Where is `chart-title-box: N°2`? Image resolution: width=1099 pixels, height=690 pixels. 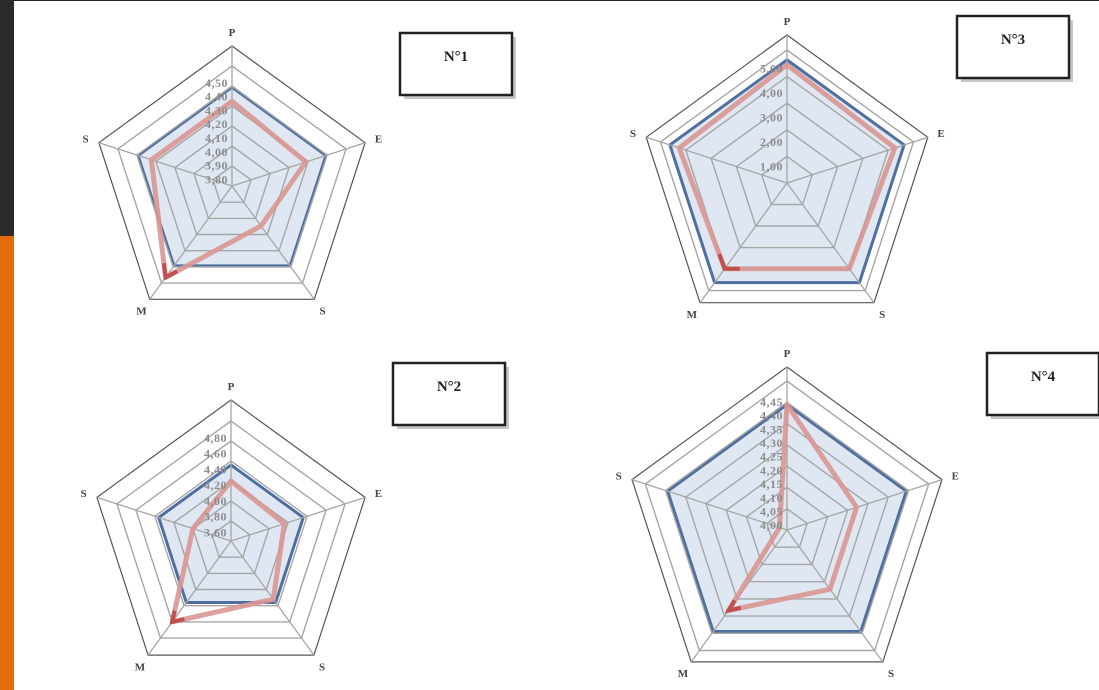 chart-title-box: N°2 is located at coordinates (450, 395).